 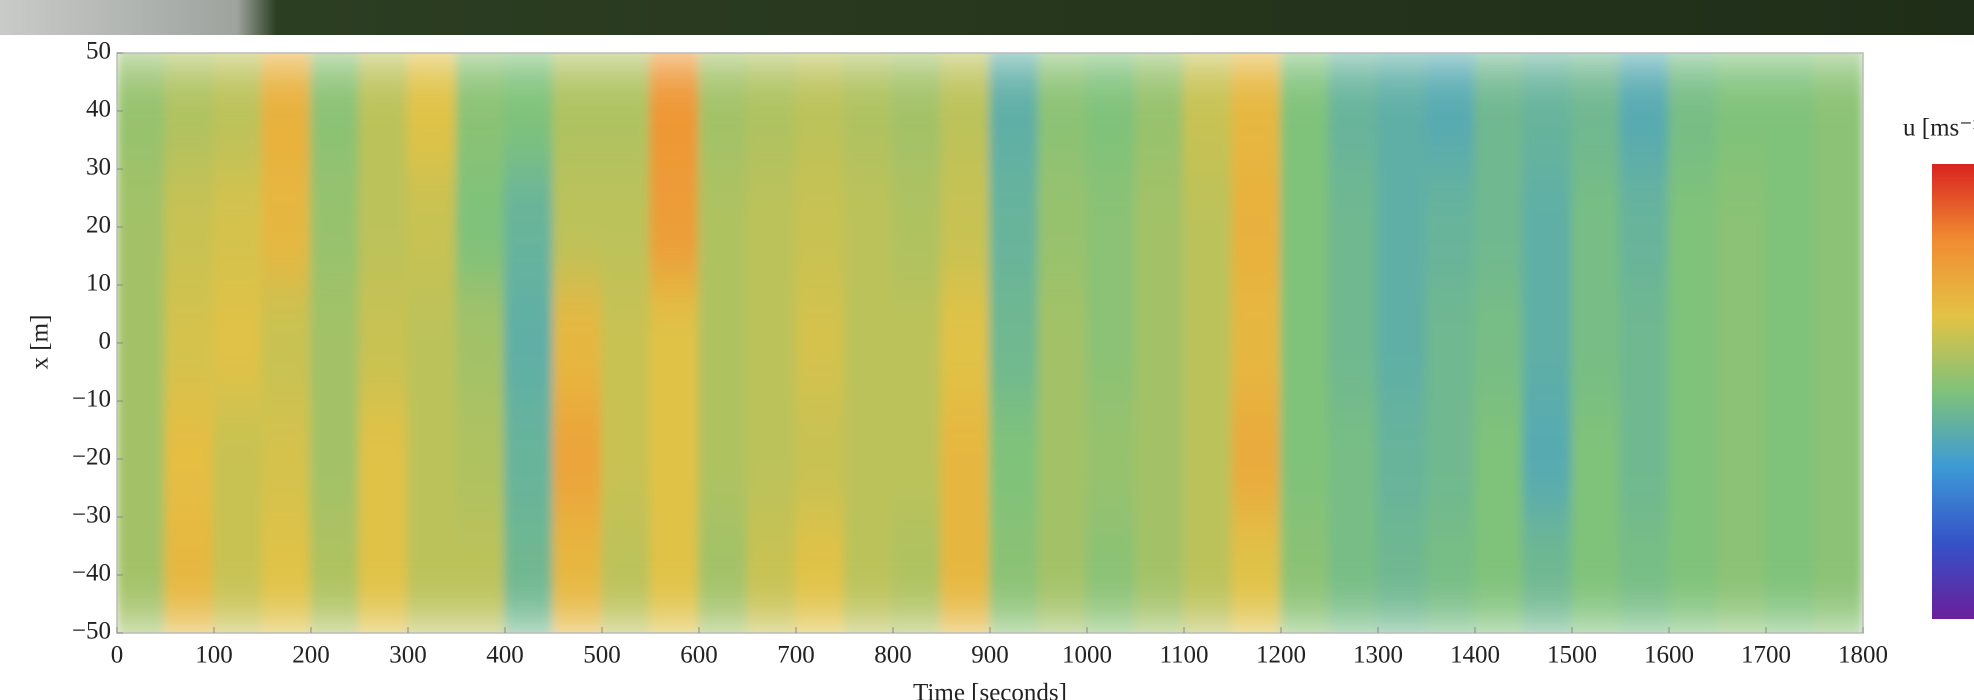 What do you see at coordinates (1572, 655) in the screenshot?
I see `x-tick-label: 1500` at bounding box center [1572, 655].